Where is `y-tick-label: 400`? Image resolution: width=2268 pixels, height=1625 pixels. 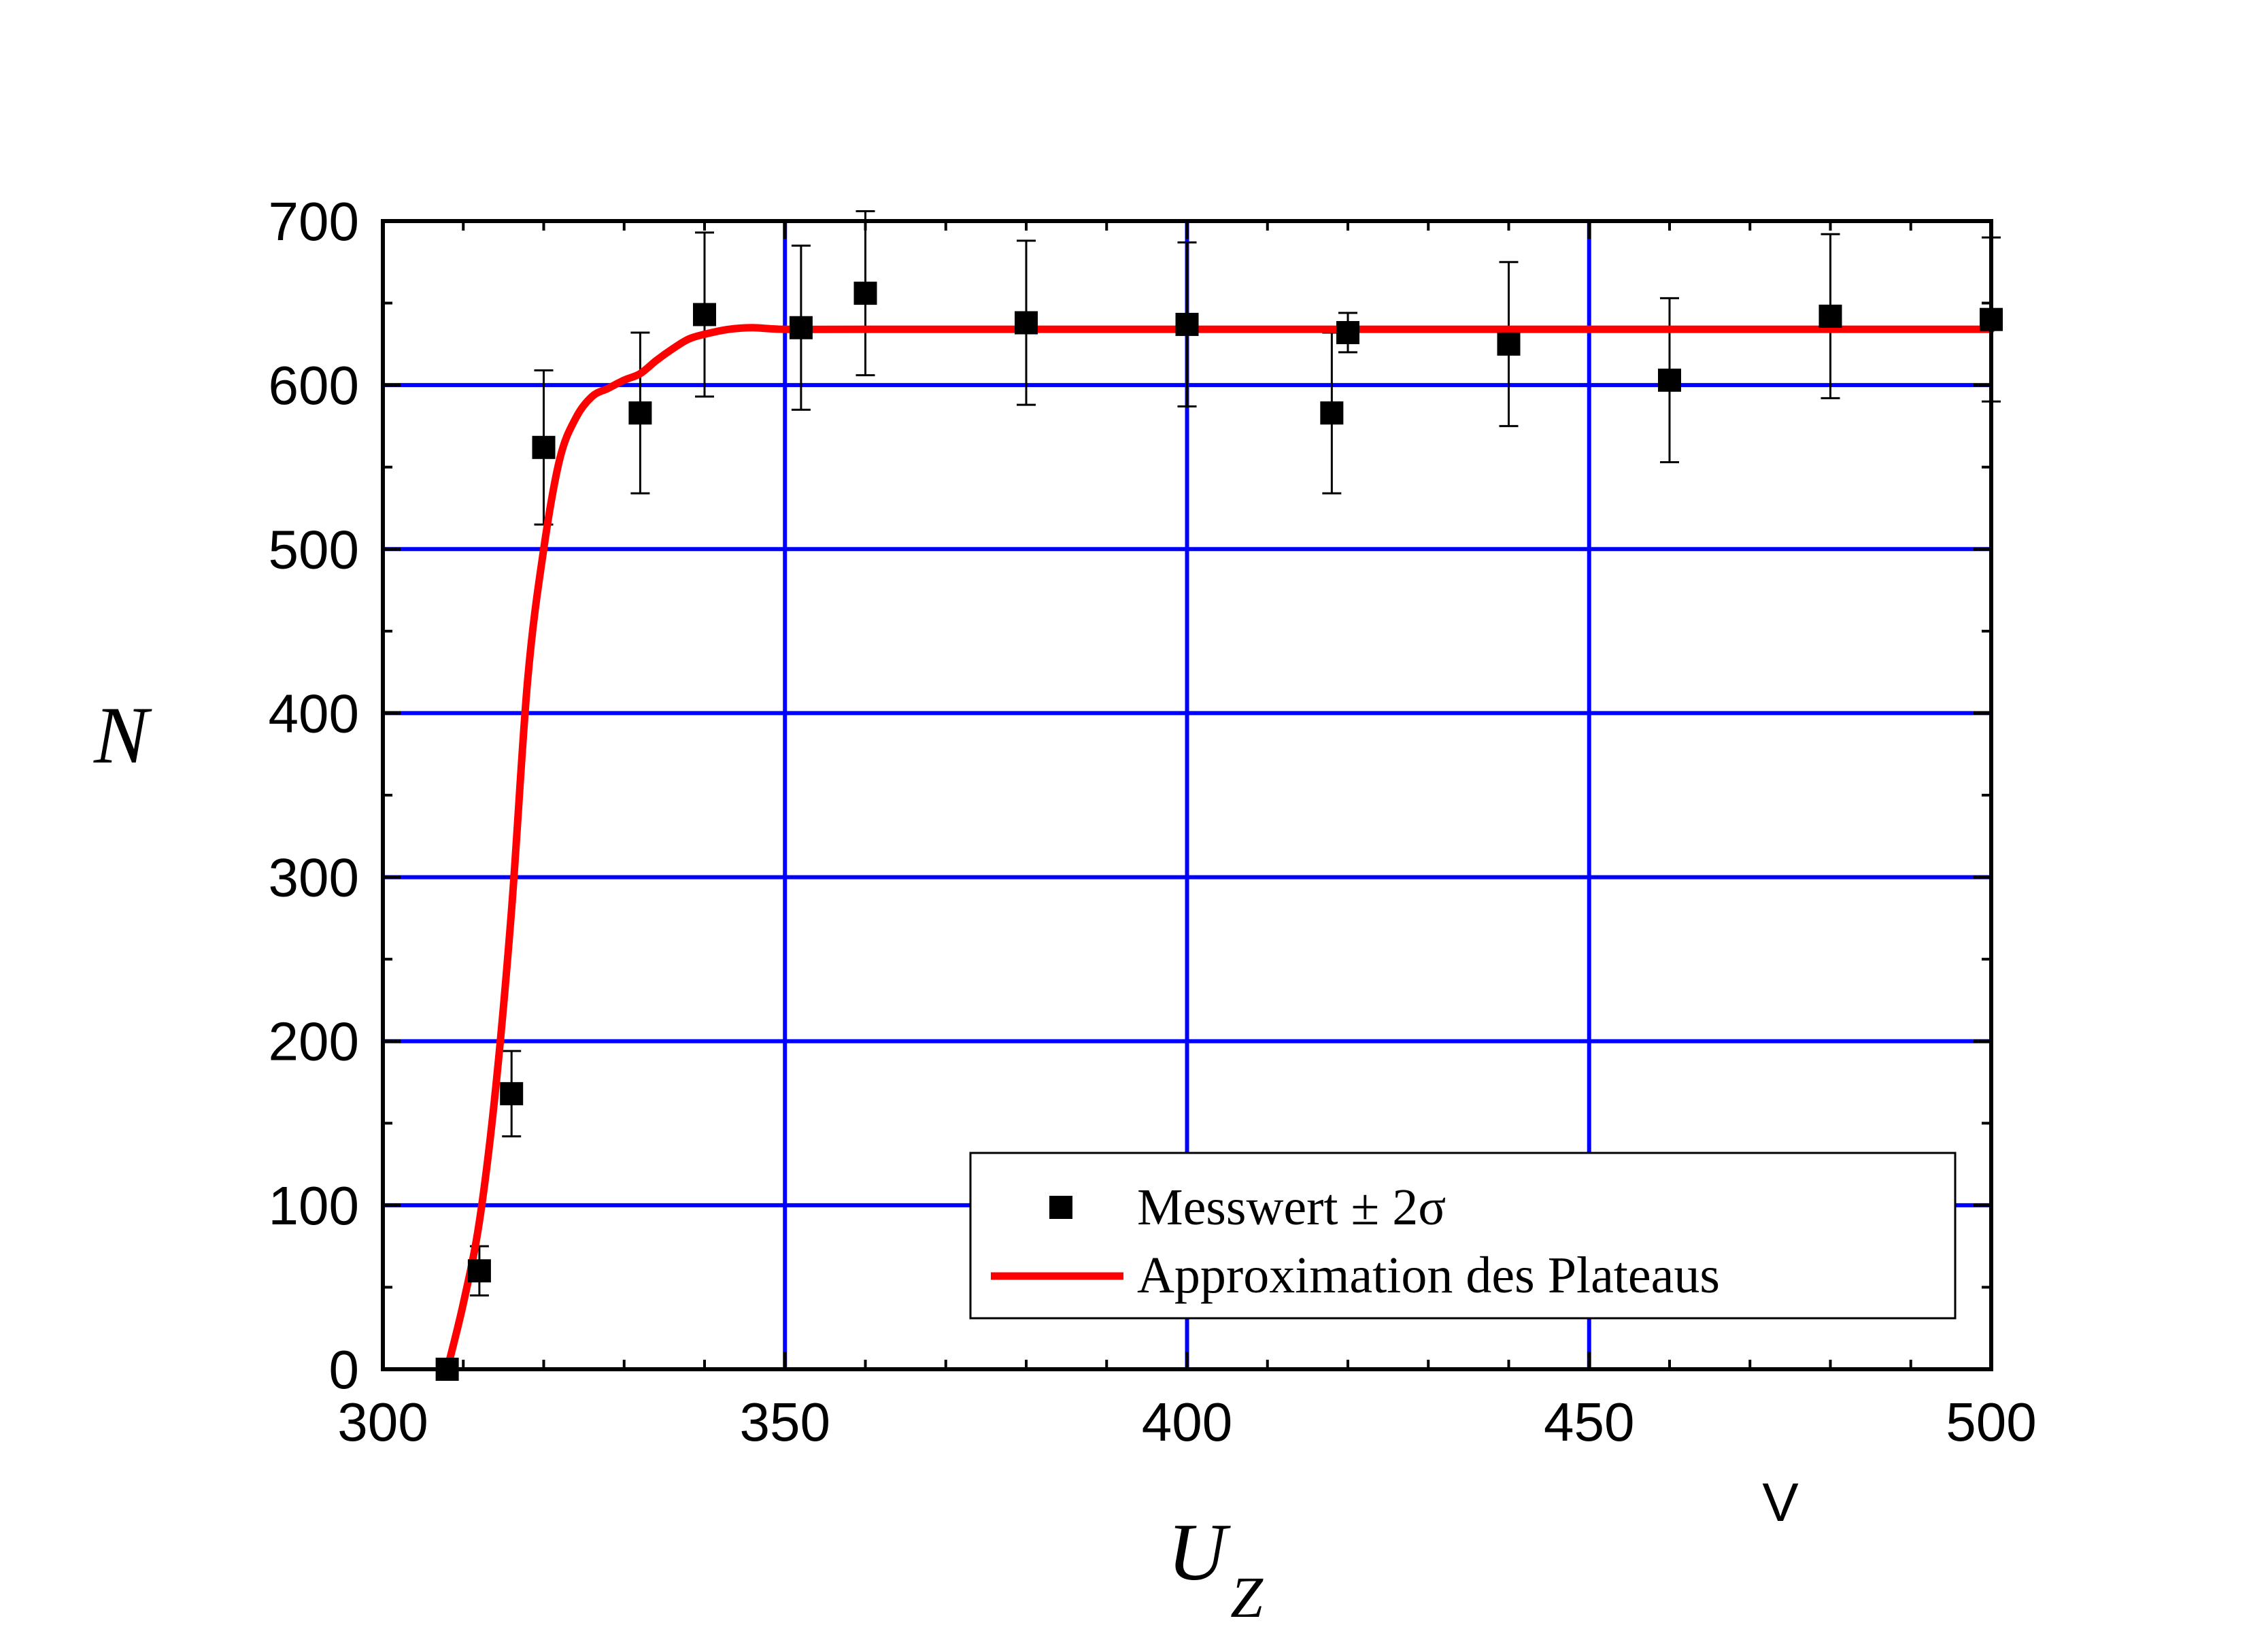
y-tick-label: 400 is located at coordinates (314, 713).